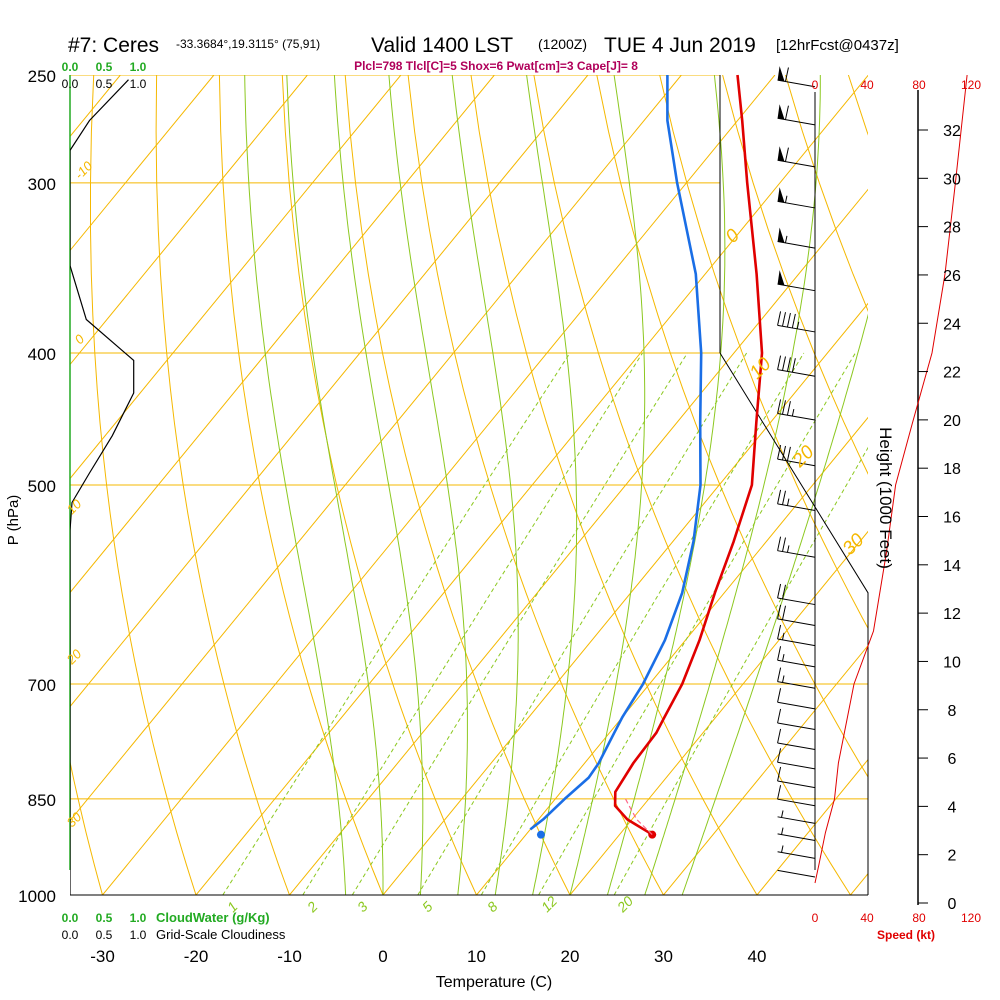  I want to click on height-tick-label: 16, so click(952, 518).